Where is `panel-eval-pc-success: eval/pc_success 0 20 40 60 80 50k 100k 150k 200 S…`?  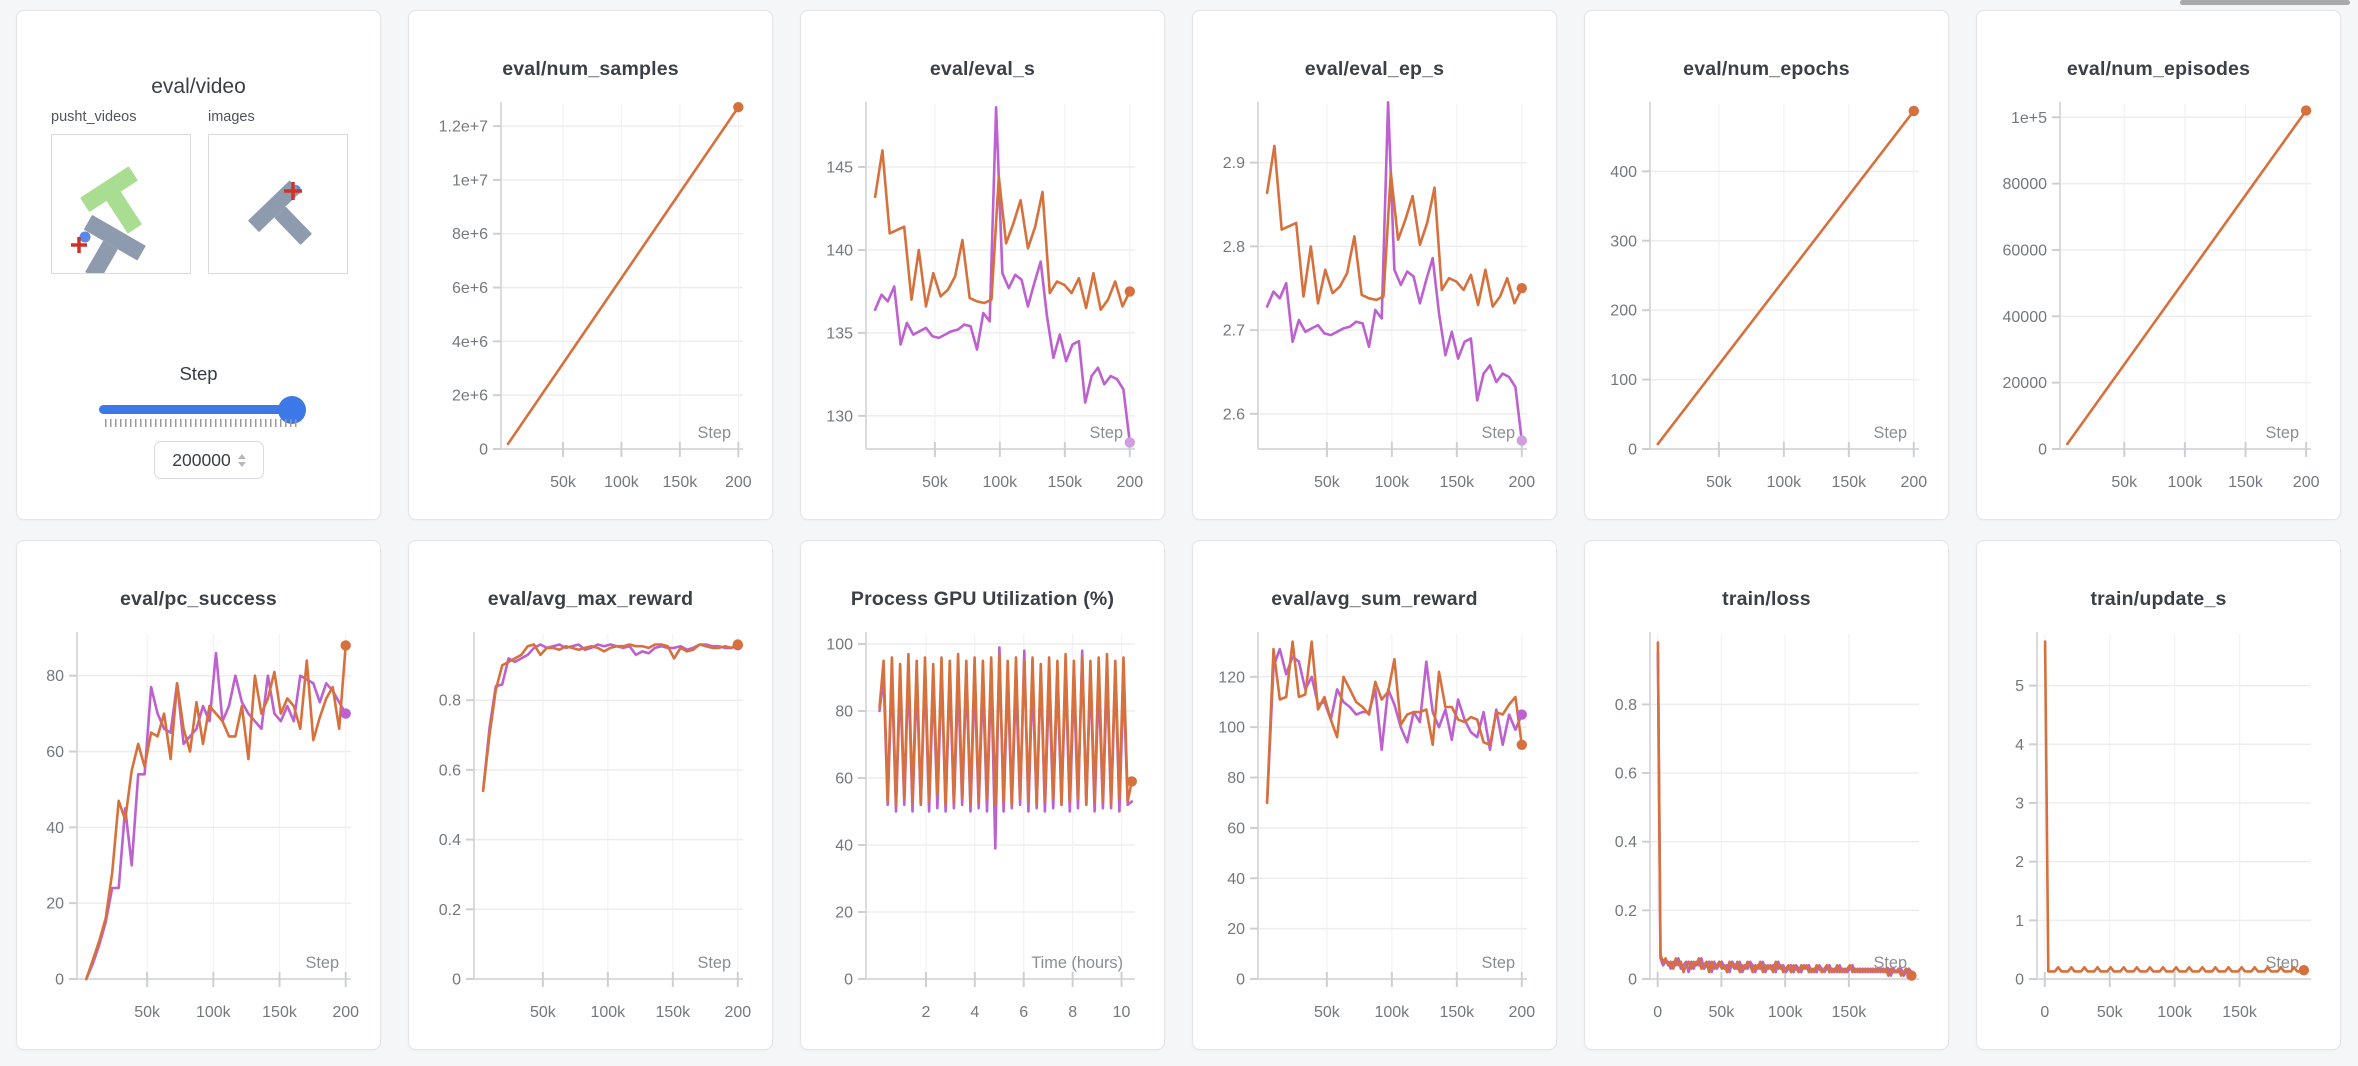
panel-eval-pc-success: eval/pc_success 0 20 40 60 80 50k 100k 150k 200 S… is located at coordinates (198, 795).